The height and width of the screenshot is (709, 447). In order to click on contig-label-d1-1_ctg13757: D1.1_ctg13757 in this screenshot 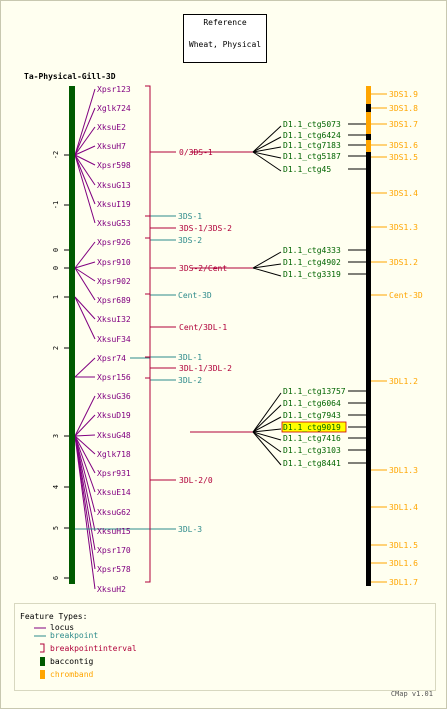, I will do `click(314, 391)`.